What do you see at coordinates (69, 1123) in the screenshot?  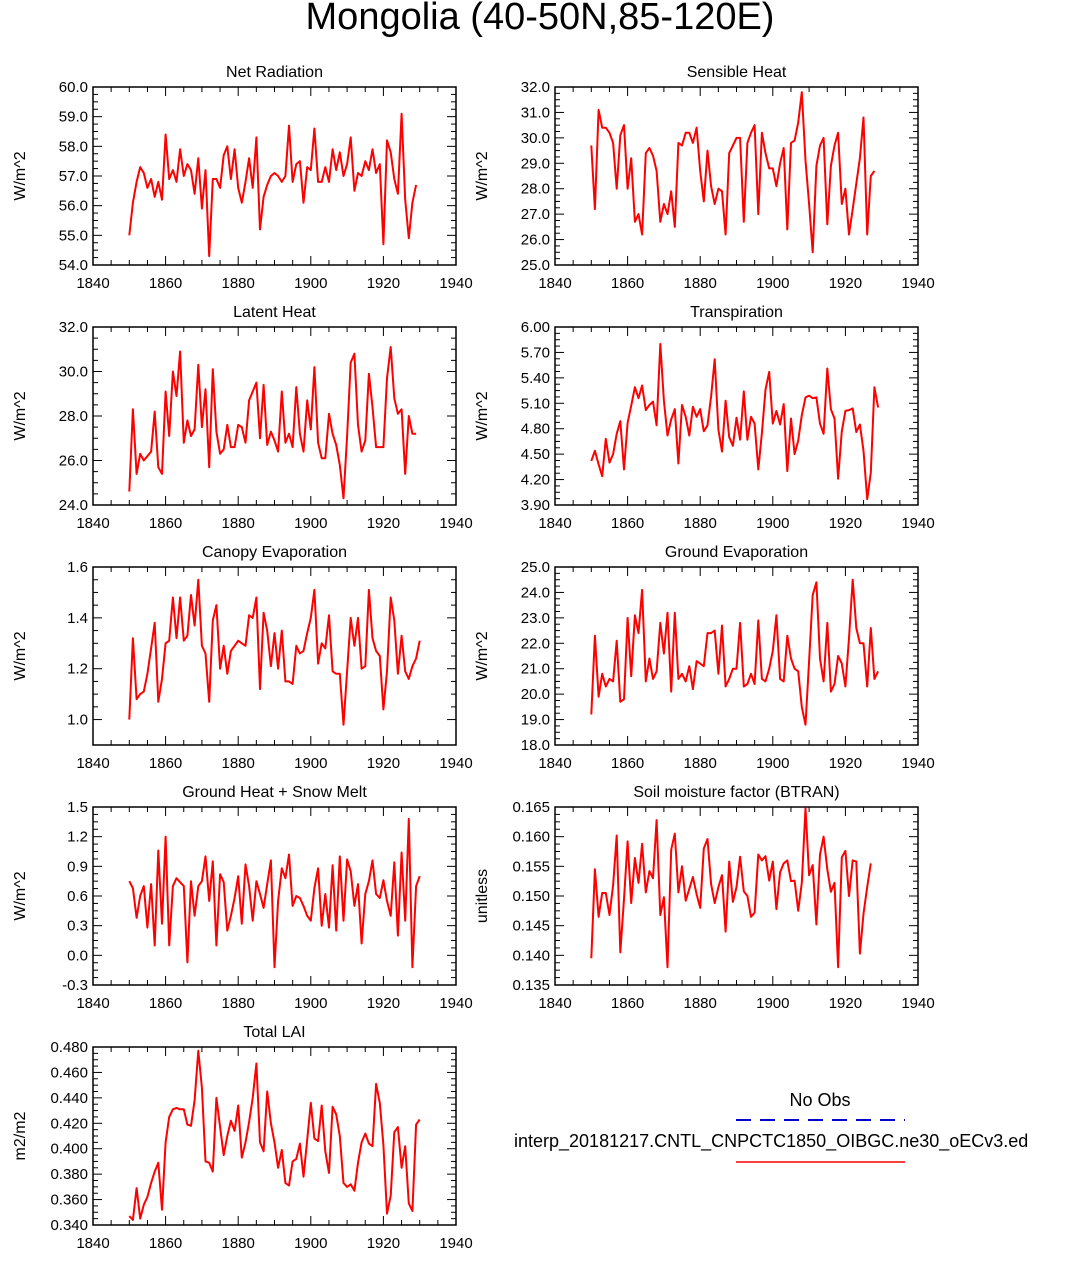 I see `y-tick-label: 0.420` at bounding box center [69, 1123].